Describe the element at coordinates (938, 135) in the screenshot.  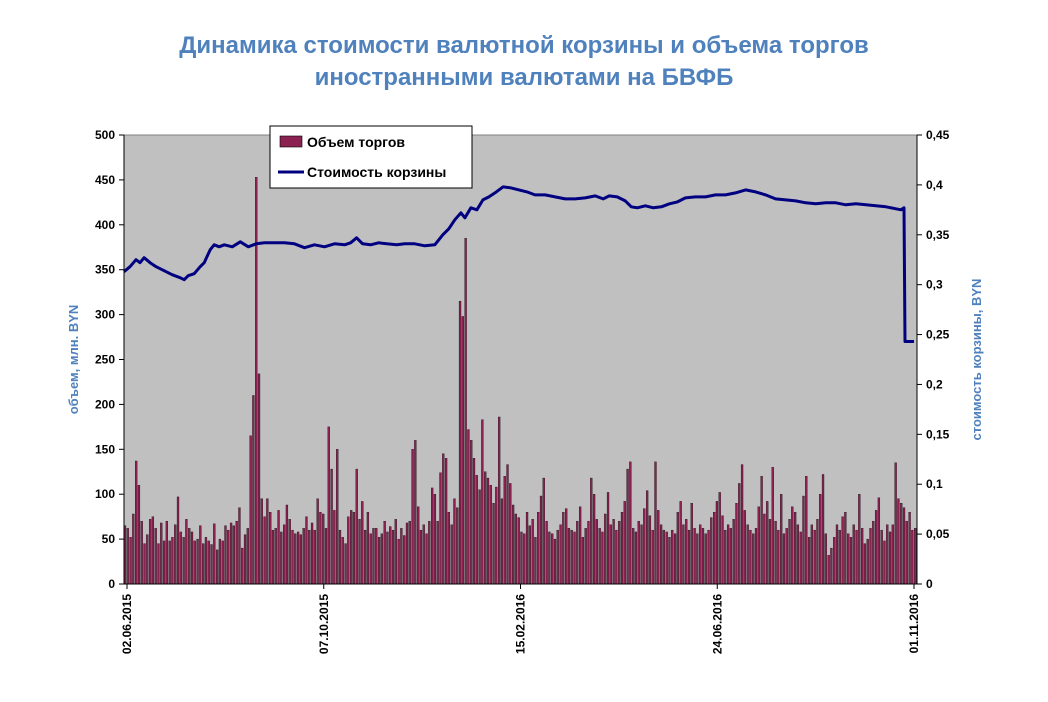
I see `y-right-tick-label: 0,45` at that location.